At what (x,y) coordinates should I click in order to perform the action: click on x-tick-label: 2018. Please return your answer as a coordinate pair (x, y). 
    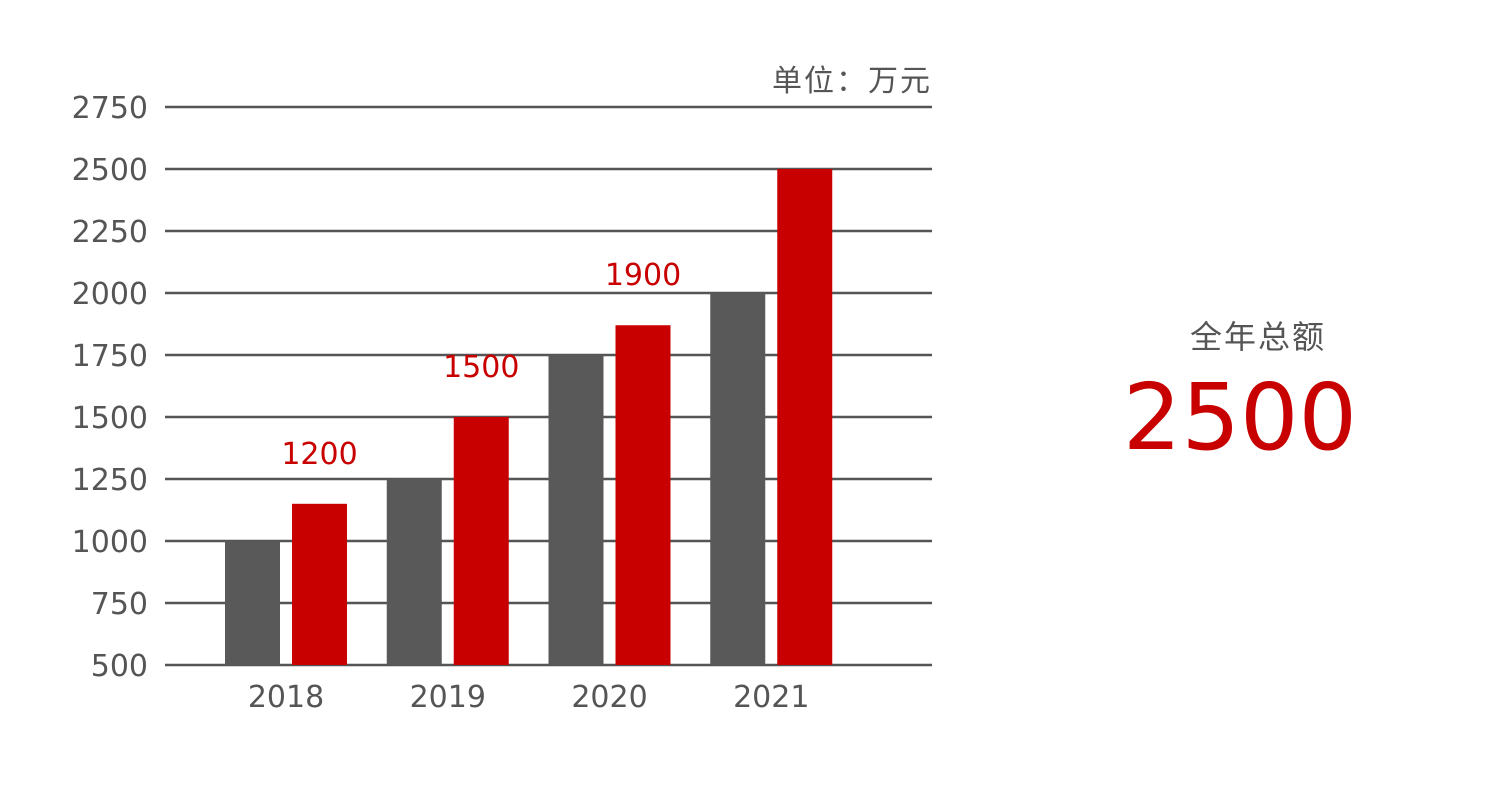
    Looking at the image, I should click on (286, 697).